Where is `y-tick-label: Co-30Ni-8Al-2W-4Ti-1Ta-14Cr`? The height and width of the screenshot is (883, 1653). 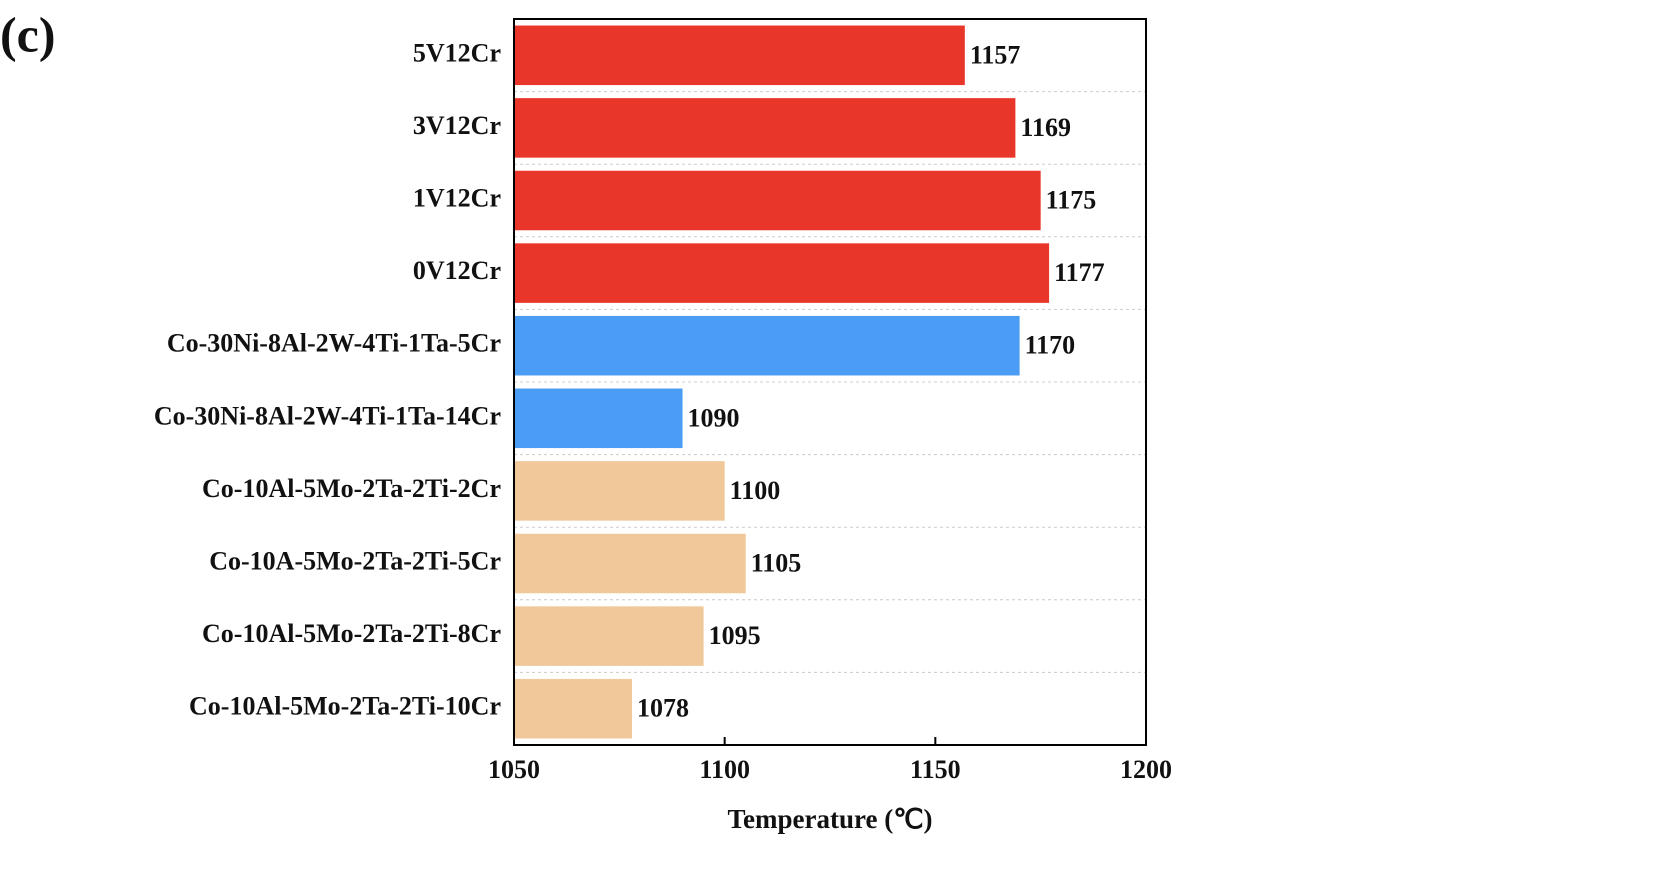 y-tick-label: Co-30Ni-8Al-2W-4Ti-1Ta-14Cr is located at coordinates (327, 415).